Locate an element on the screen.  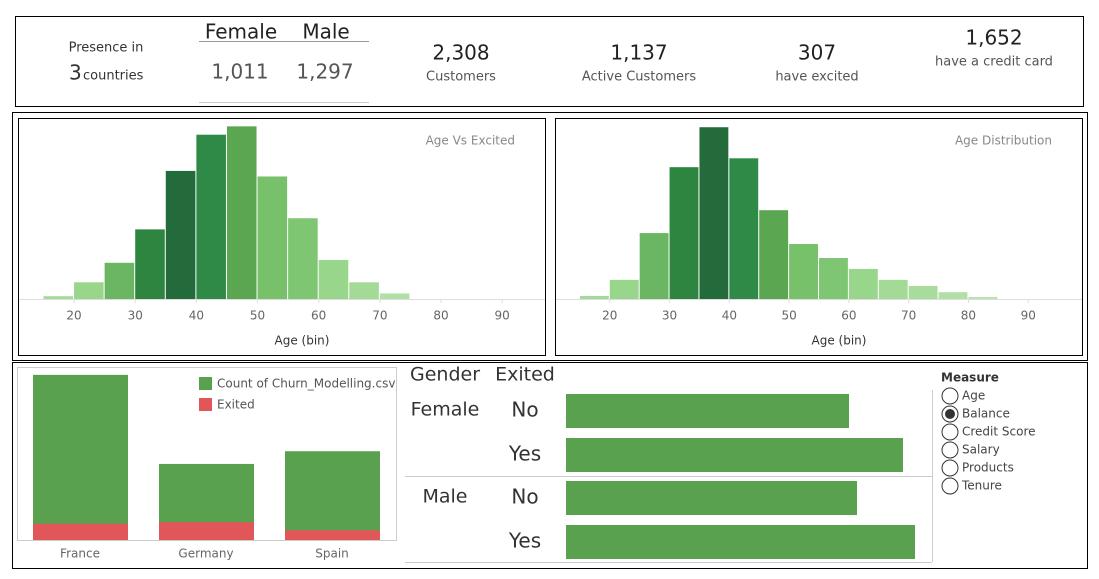
kpi-value: 307 is located at coordinates (817, 53).